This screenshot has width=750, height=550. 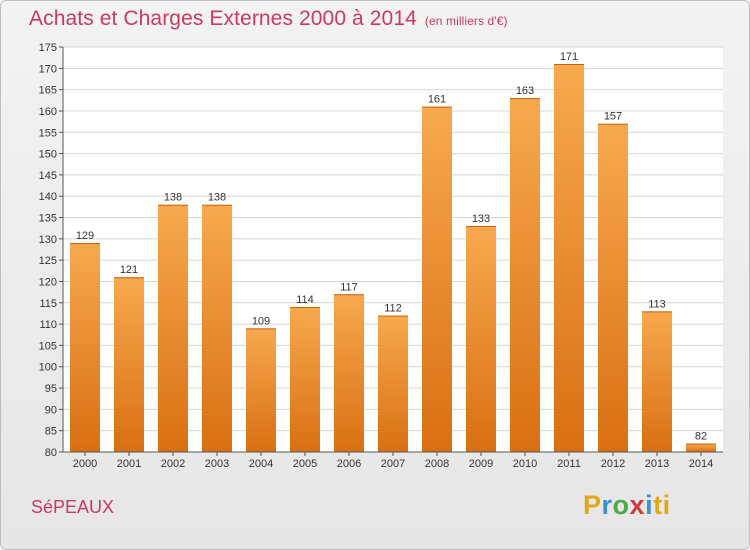 What do you see at coordinates (48, 133) in the screenshot?
I see `y-tick-label: 155` at bounding box center [48, 133].